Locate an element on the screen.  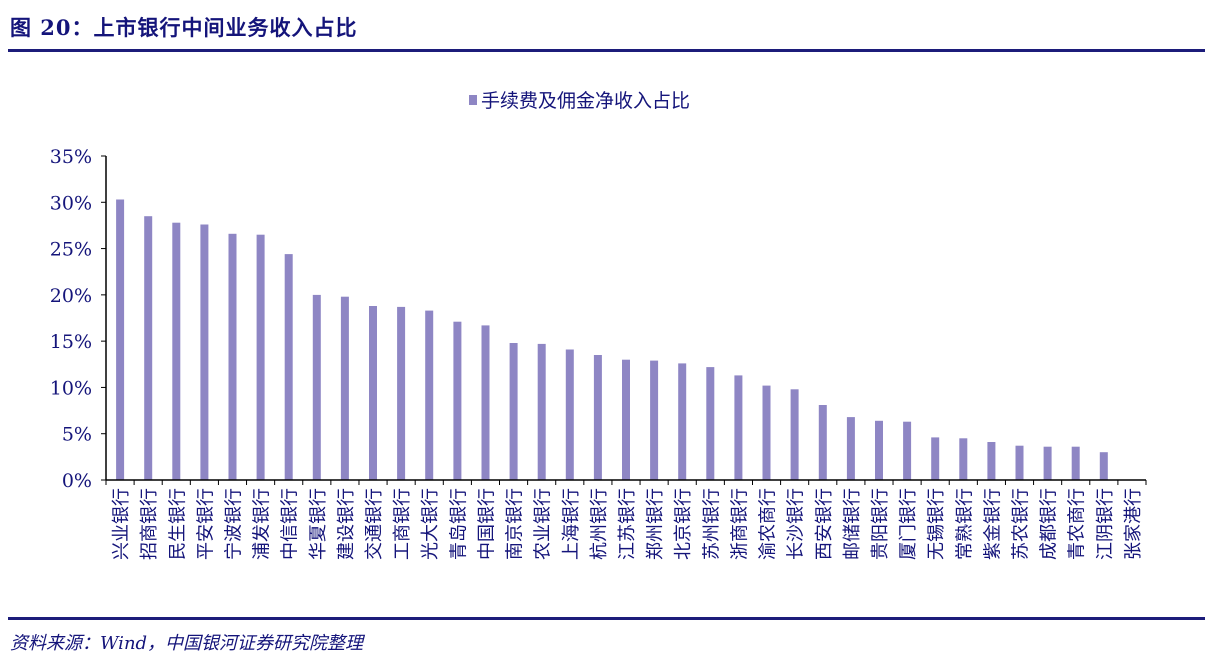
x-category-label: 贵阳银行 is located at coordinates (880, 524).